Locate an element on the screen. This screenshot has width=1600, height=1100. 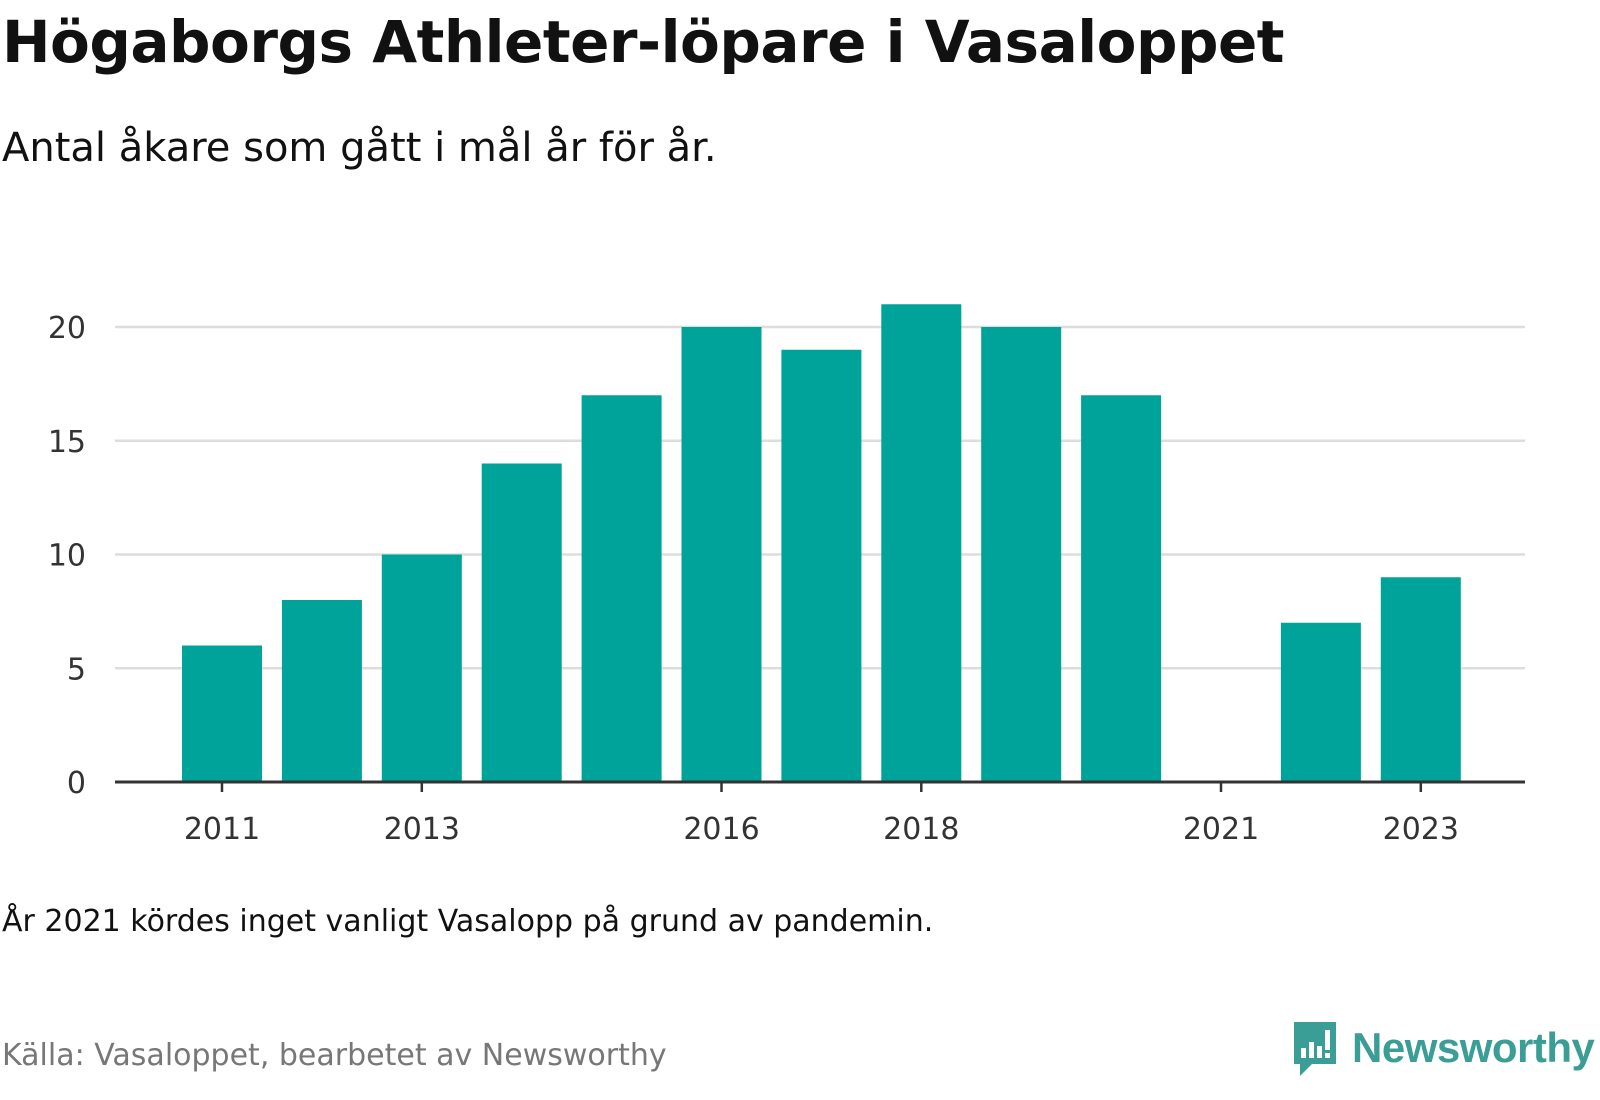
y-tick-label: 5 is located at coordinates (76, 669).